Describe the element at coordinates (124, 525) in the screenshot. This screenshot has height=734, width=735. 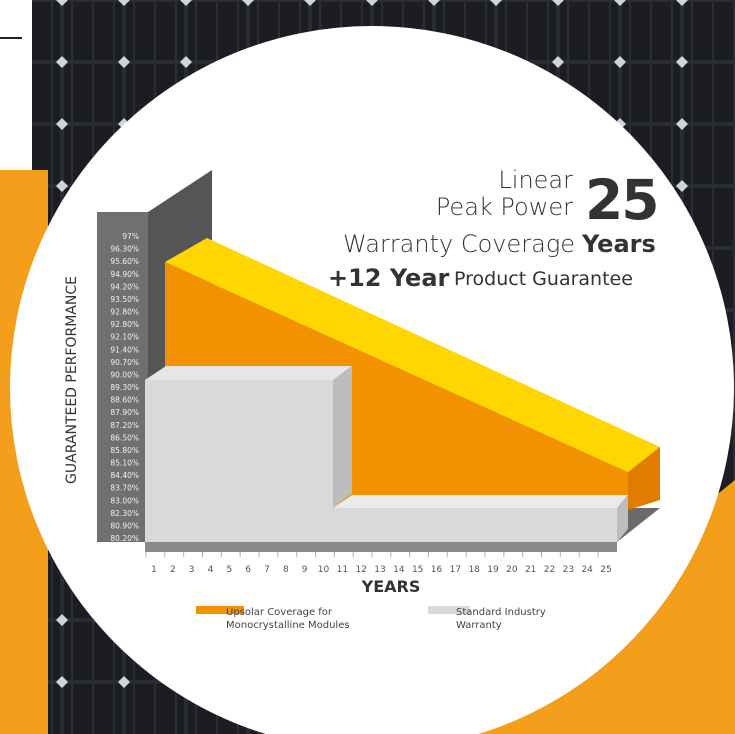
I see `y-tick-label: 80.90%` at that location.